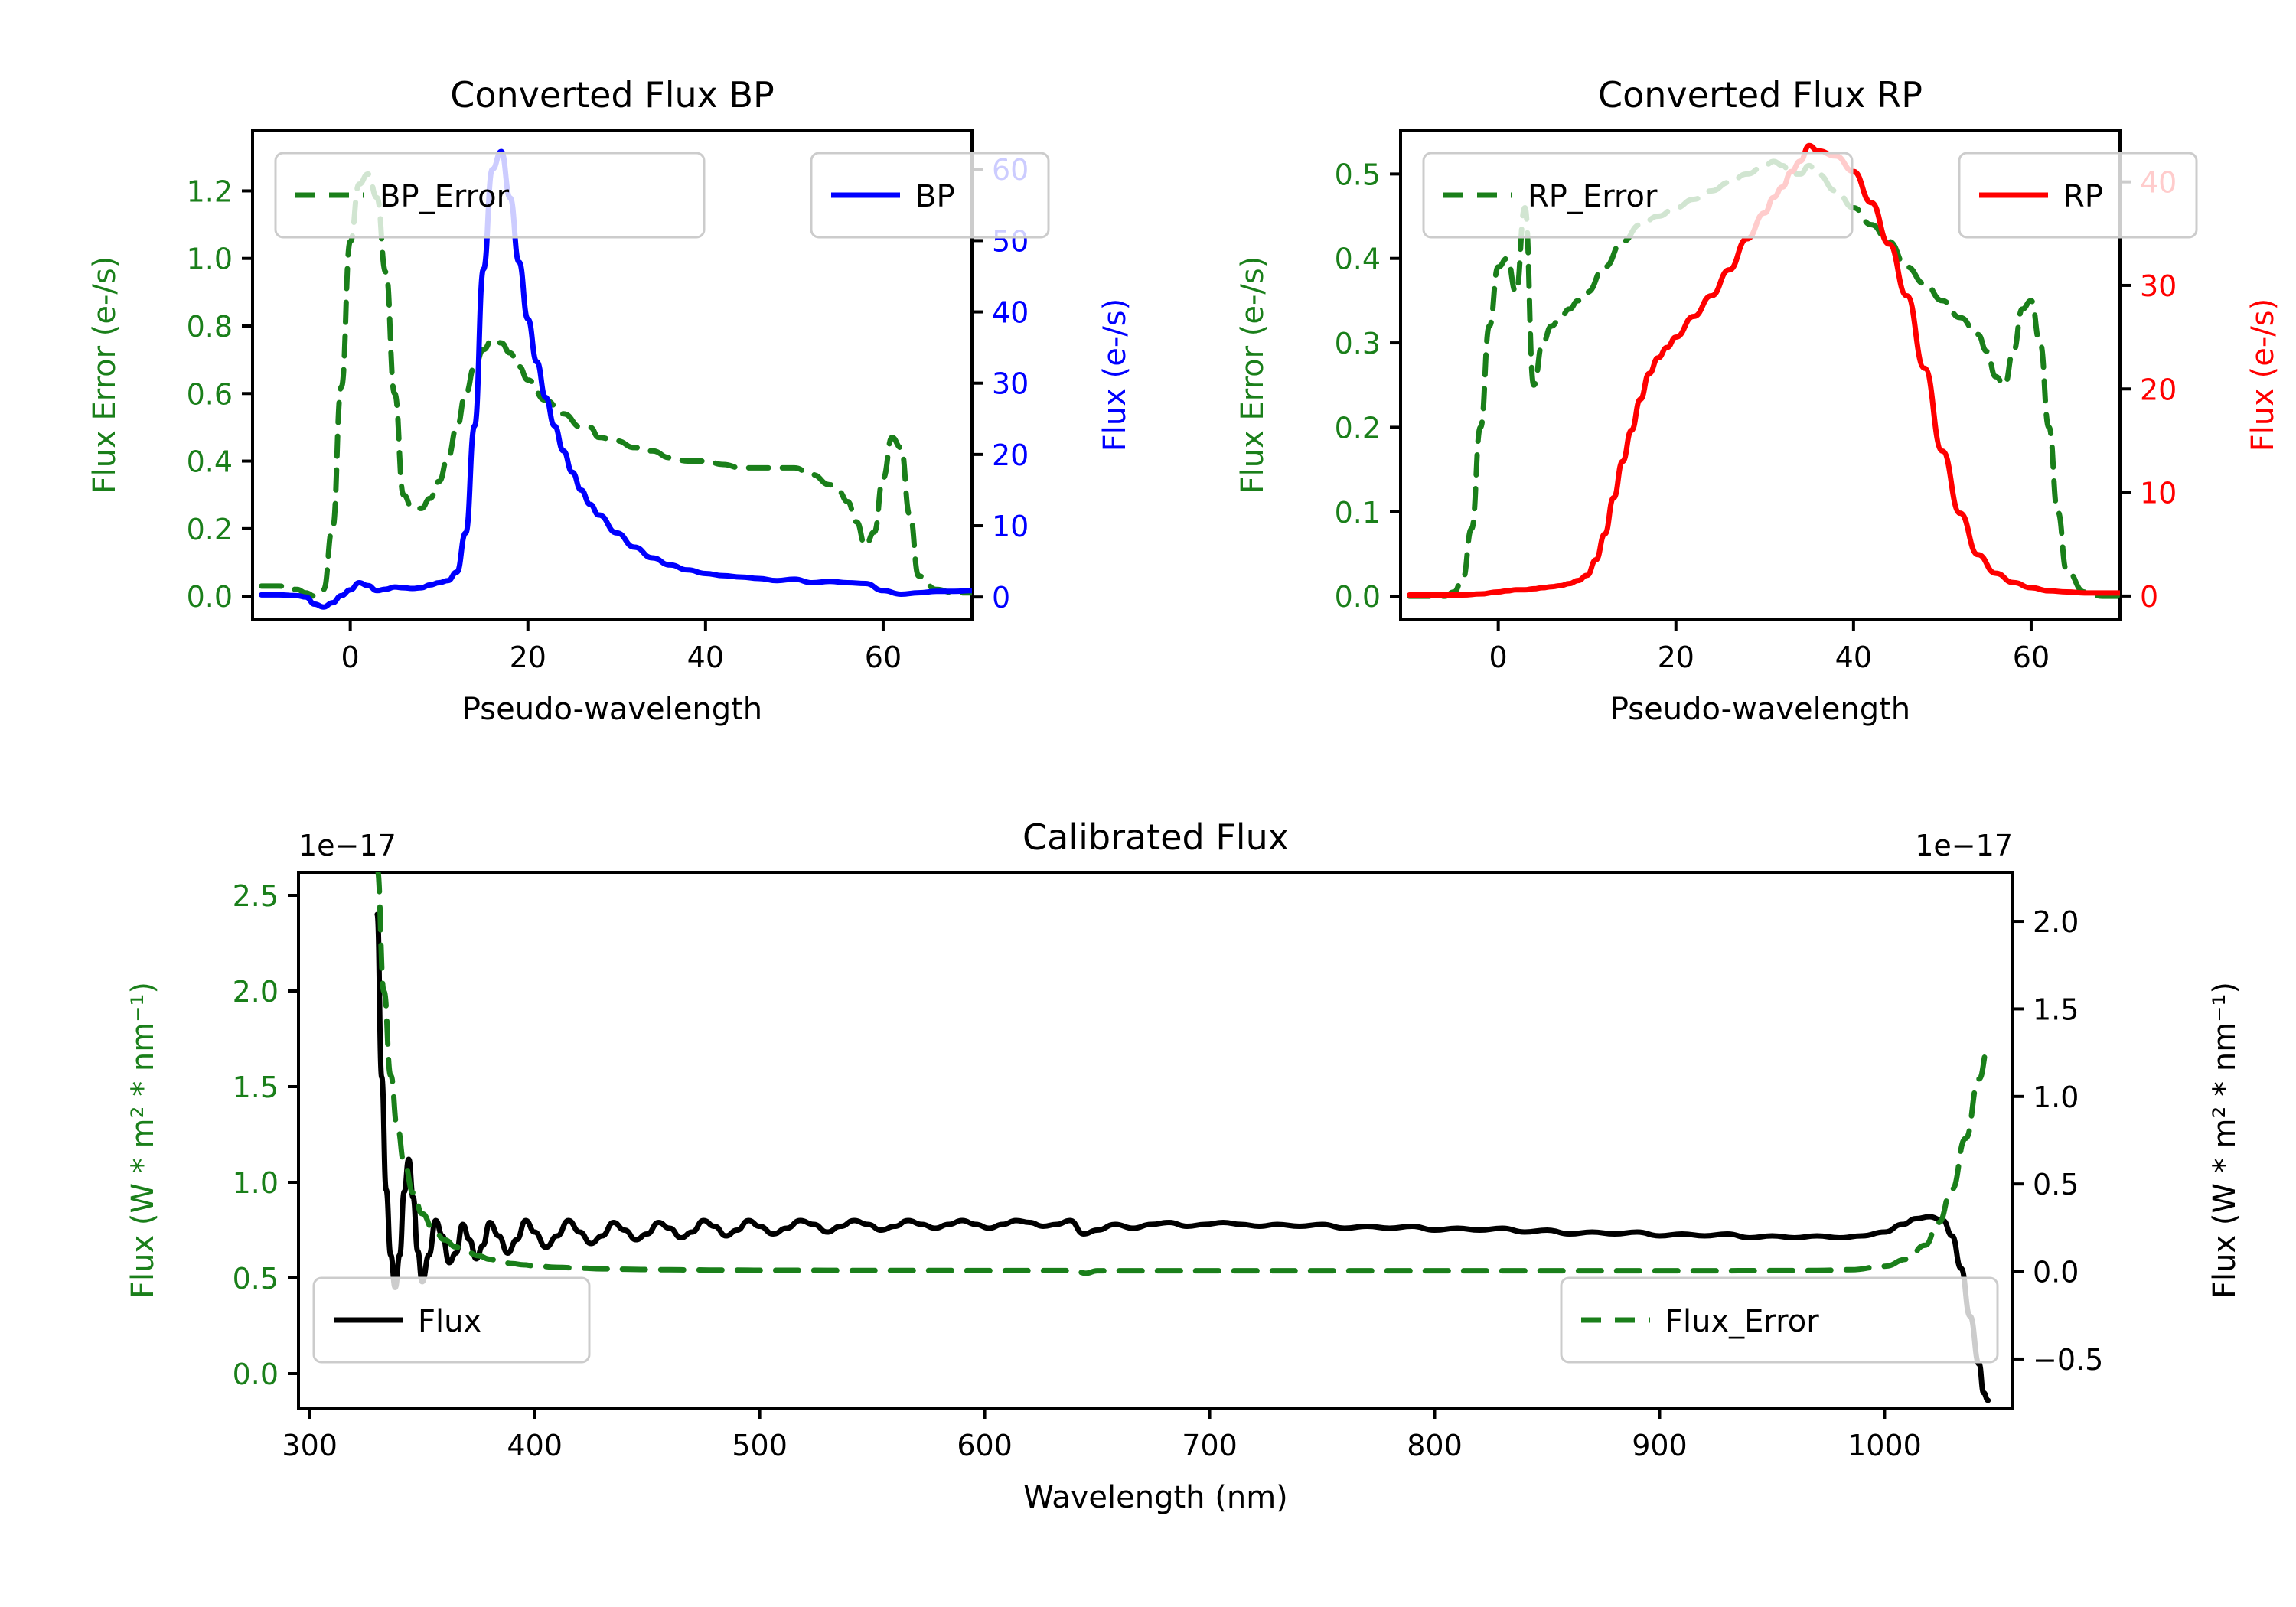 The image size is (2296, 1607). Describe the element at coordinates (256, 992) in the screenshot. I see `y-tick-label-left: 2.0` at that location.